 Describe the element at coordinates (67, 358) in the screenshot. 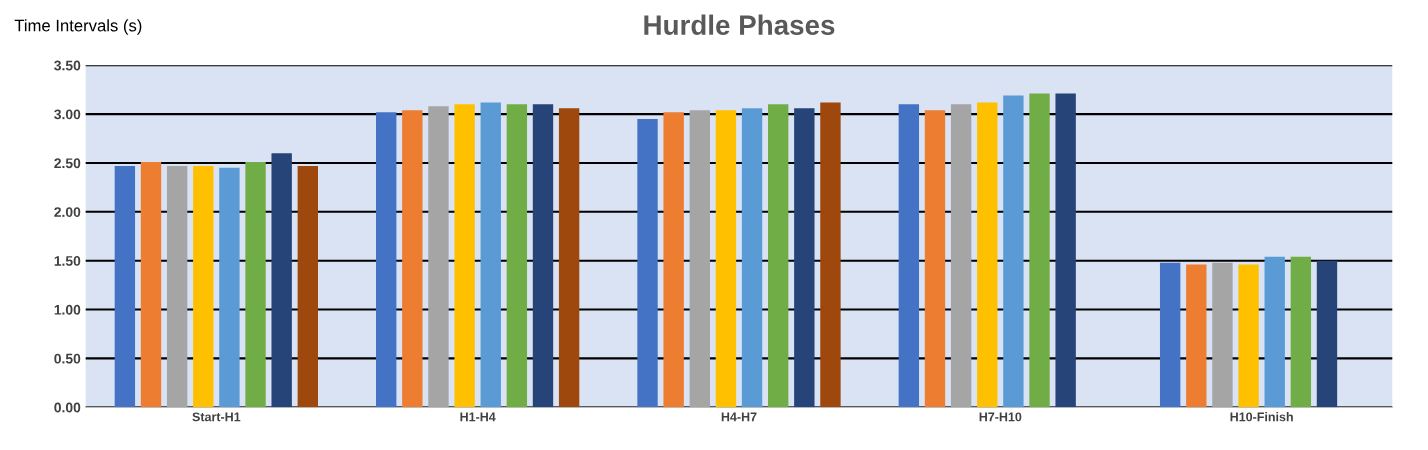

I see `y-tick-label: 0.50` at that location.